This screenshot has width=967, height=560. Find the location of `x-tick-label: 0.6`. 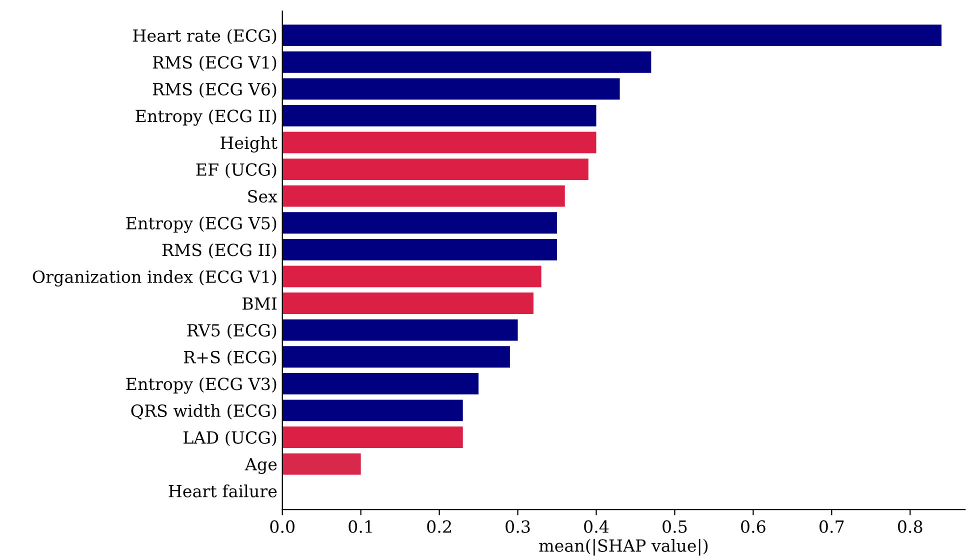

x-tick-label: 0.6 is located at coordinates (753, 526).